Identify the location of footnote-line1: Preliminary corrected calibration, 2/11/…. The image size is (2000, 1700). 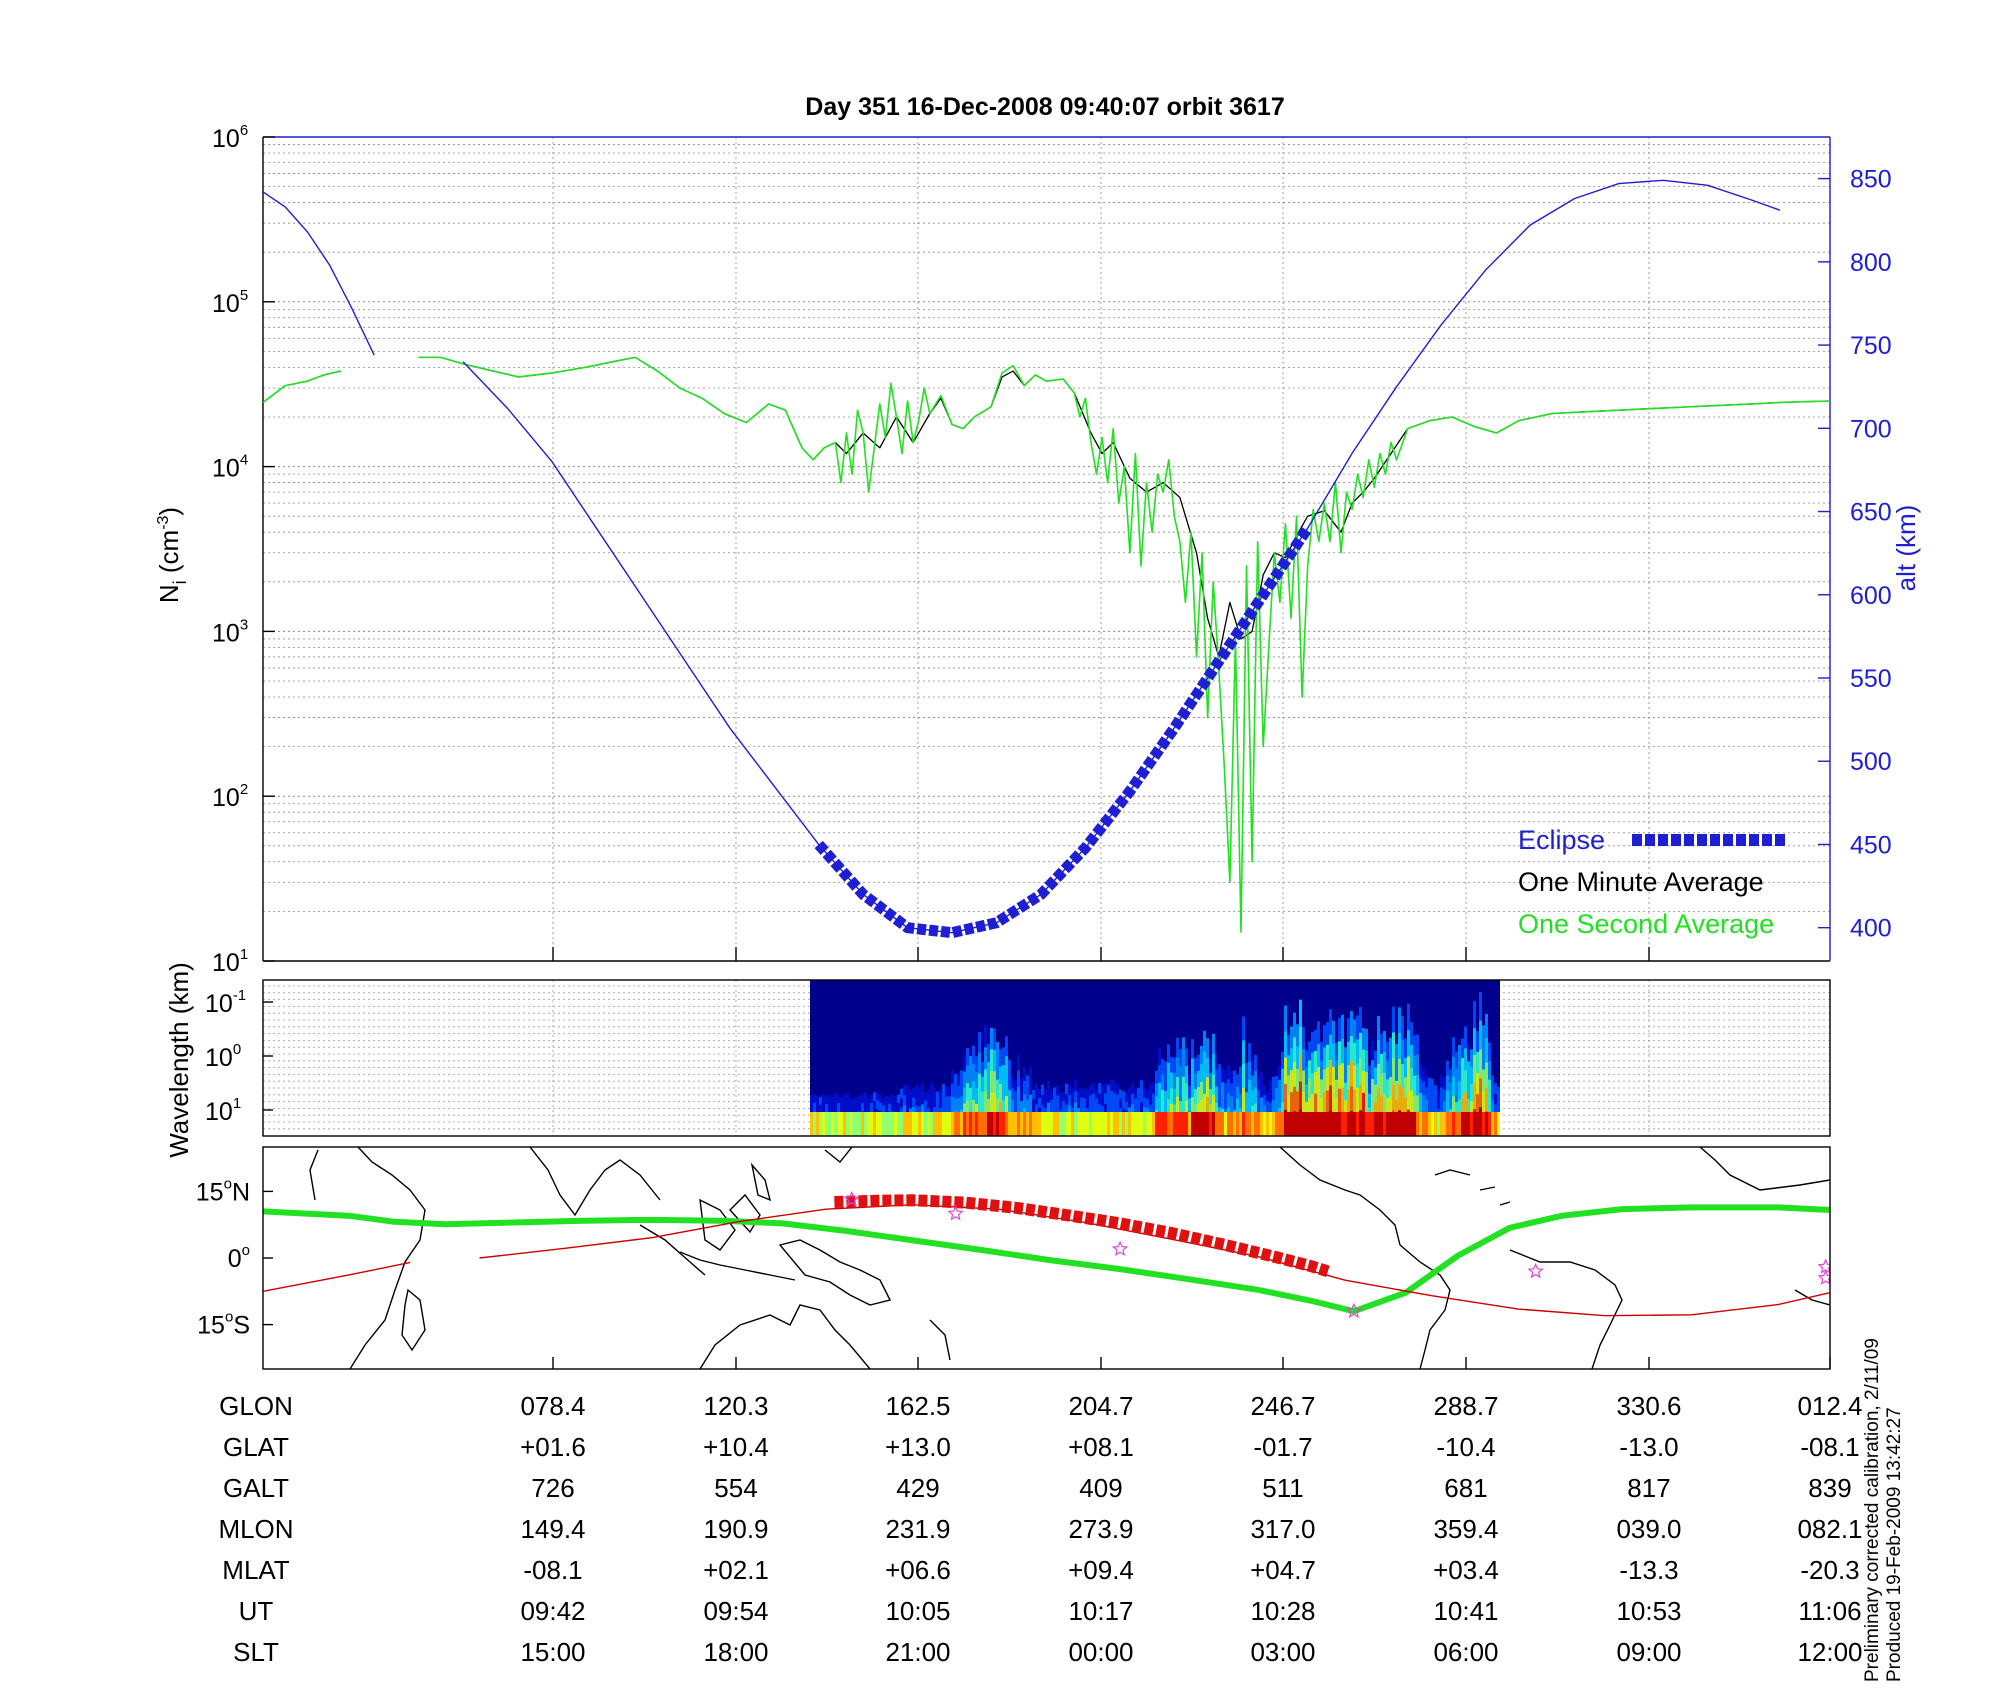
(1872, 1510).